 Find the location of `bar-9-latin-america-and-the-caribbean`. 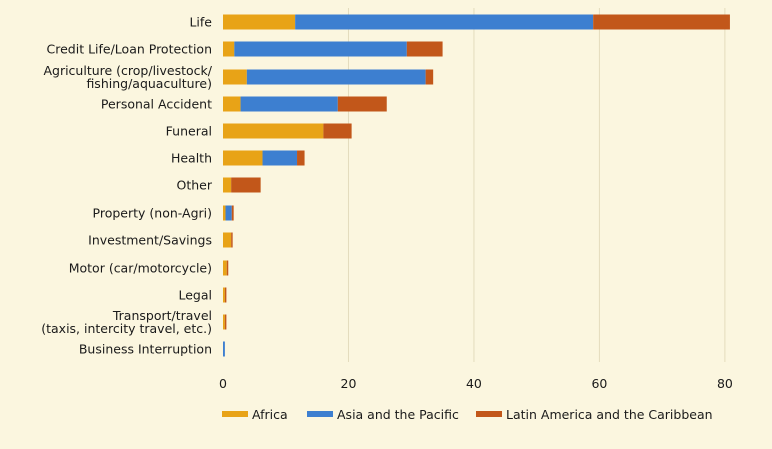

bar-9-latin-america-and-the-caribbean is located at coordinates (227, 268).